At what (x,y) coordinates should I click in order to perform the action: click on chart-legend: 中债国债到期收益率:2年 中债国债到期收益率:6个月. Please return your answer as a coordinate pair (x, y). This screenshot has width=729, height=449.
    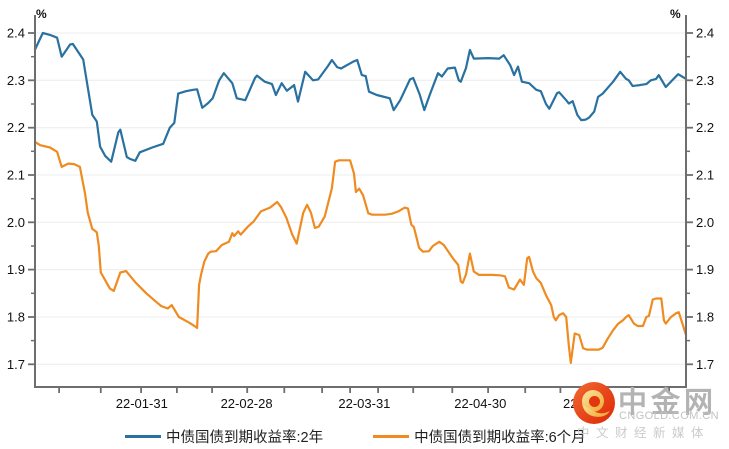
    Looking at the image, I should click on (355, 436).